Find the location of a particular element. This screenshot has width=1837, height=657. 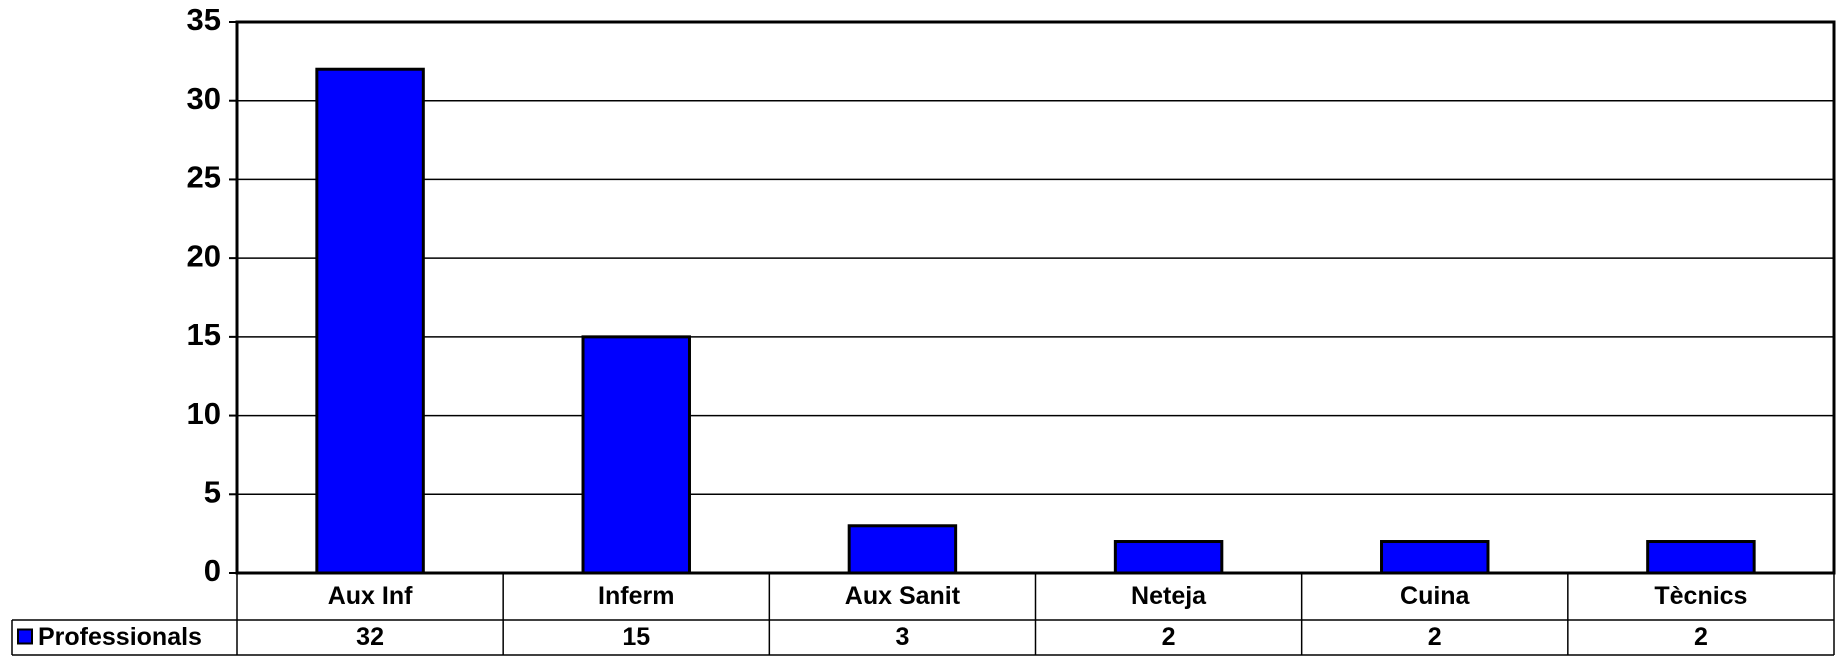

y-tick-label: 10 is located at coordinates (204, 413).